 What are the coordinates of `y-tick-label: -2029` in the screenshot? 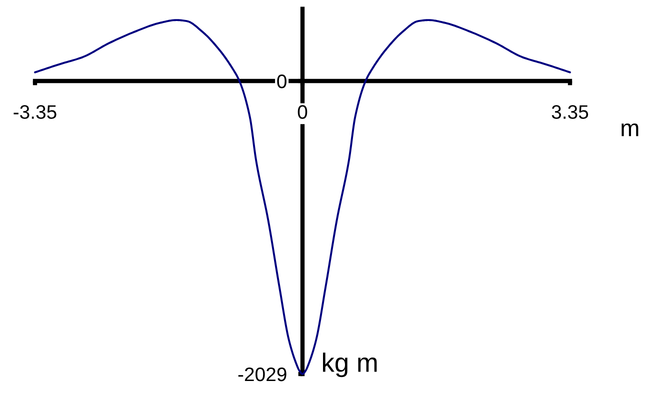 It's located at (262, 374).